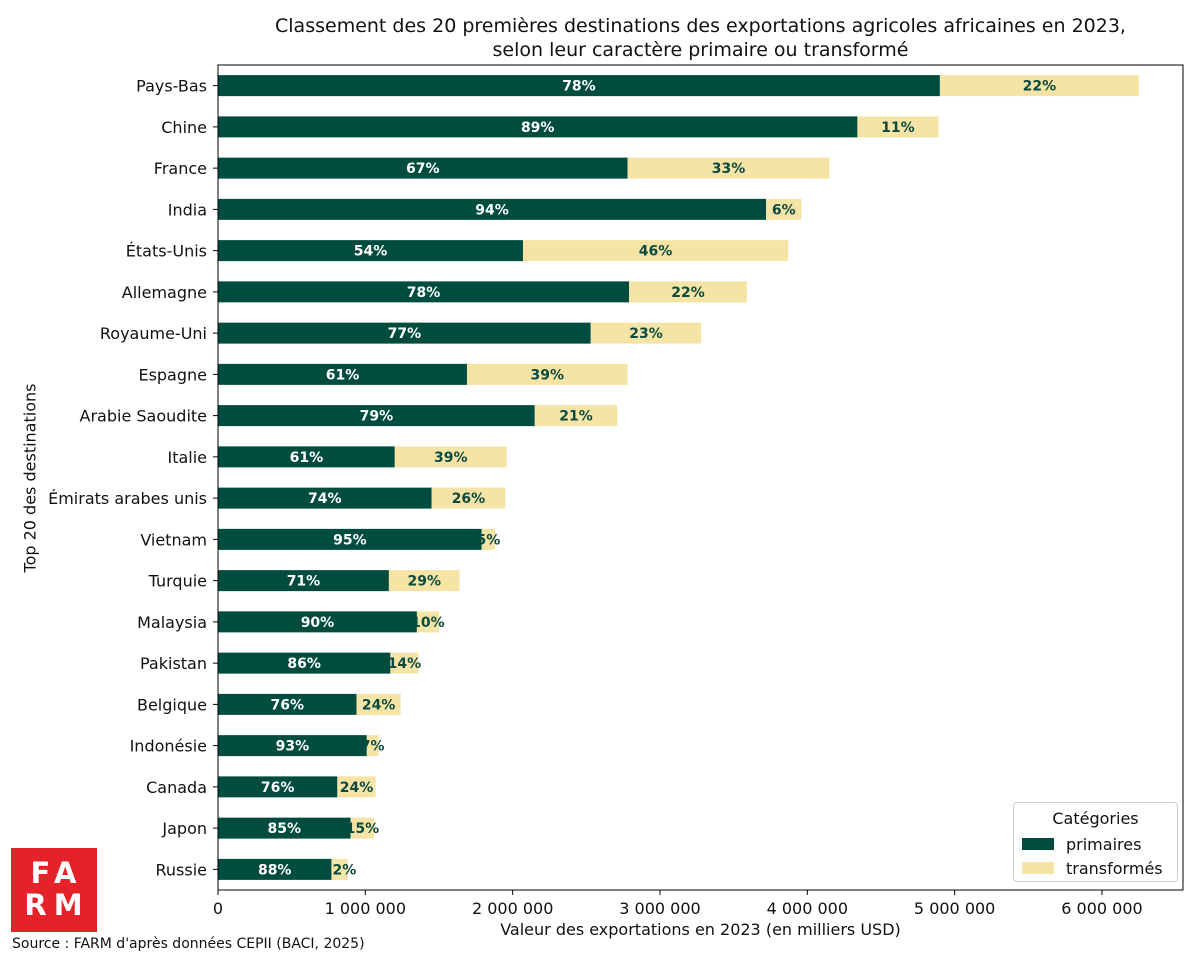 Image resolution: width=1200 pixels, height=960 pixels. I want to click on bar-data-label: 39%, so click(451, 458).